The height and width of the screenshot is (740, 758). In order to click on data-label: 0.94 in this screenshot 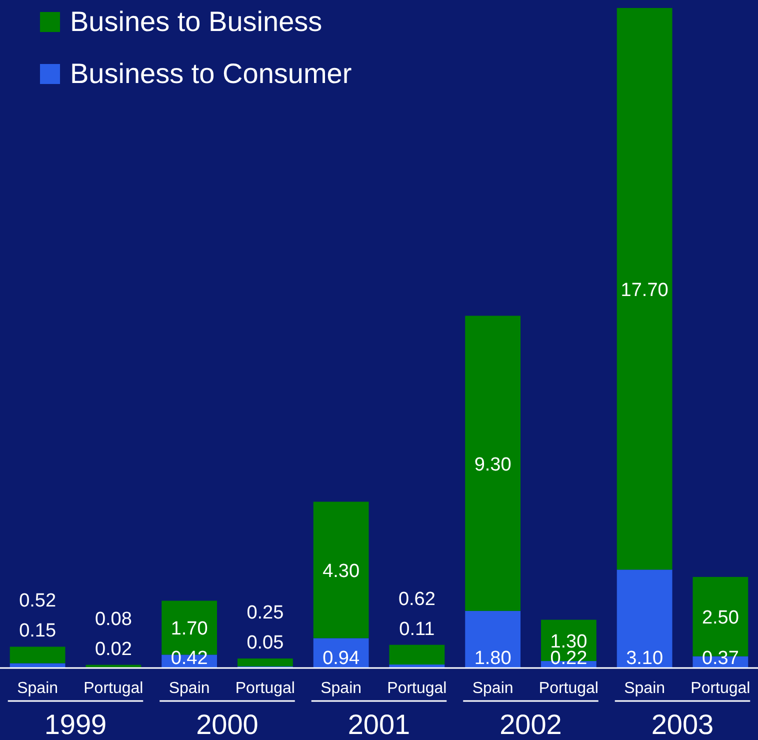, I will do `click(341, 658)`.